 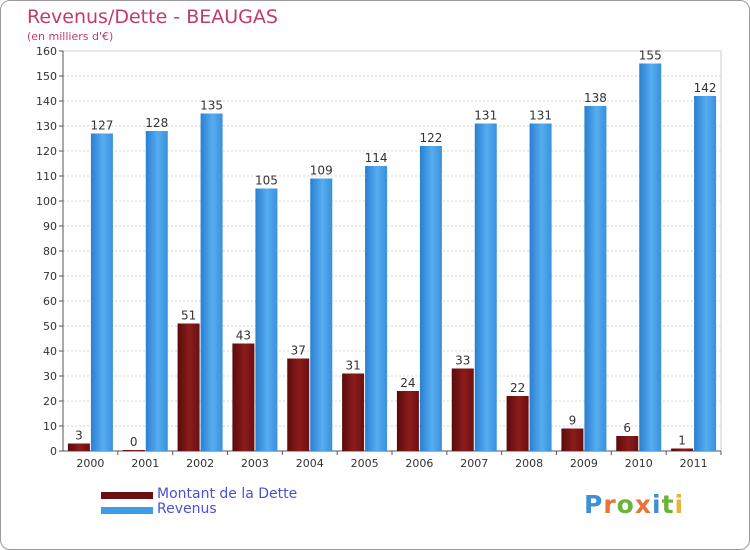 I want to click on chart-subtitle: (en milliers d'€), so click(x=70, y=36).